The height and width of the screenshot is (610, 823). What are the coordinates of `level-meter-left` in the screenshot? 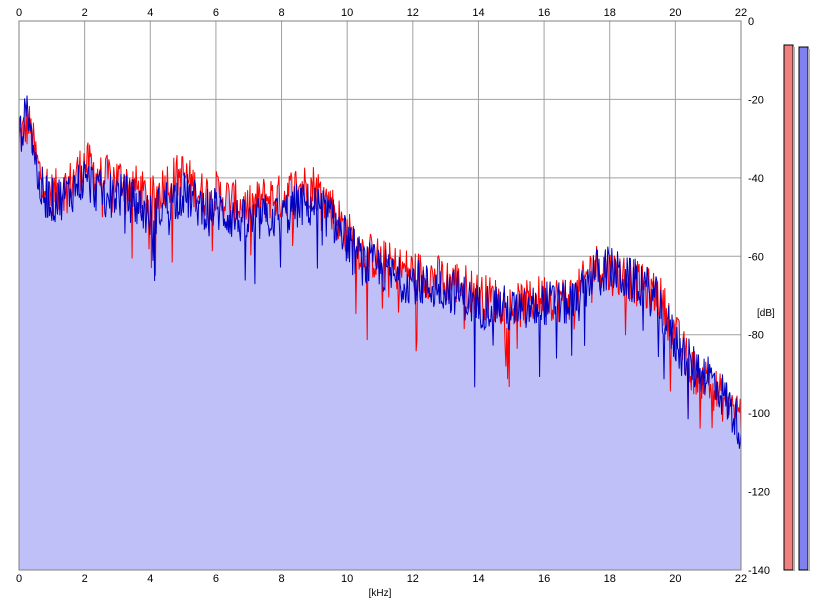 It's located at (788, 307).